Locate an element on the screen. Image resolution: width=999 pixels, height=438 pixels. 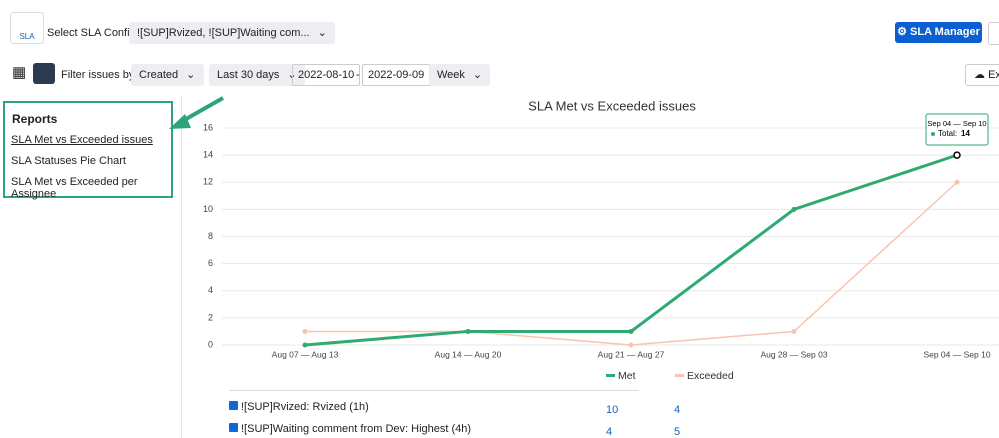
x-tick-label: Aug 21 — Aug 27 is located at coordinates (631, 354).